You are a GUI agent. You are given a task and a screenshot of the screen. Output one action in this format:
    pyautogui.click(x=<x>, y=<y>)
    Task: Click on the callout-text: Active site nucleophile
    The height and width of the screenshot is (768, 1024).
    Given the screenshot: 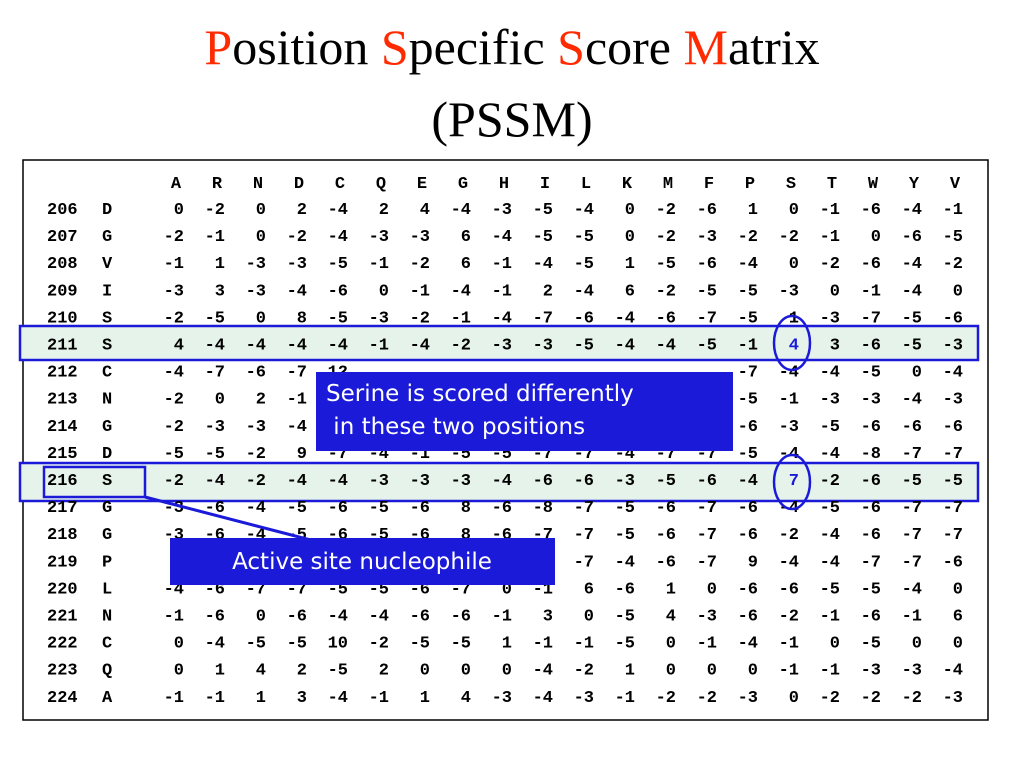 What is the action you would take?
    pyautogui.click(x=362, y=562)
    